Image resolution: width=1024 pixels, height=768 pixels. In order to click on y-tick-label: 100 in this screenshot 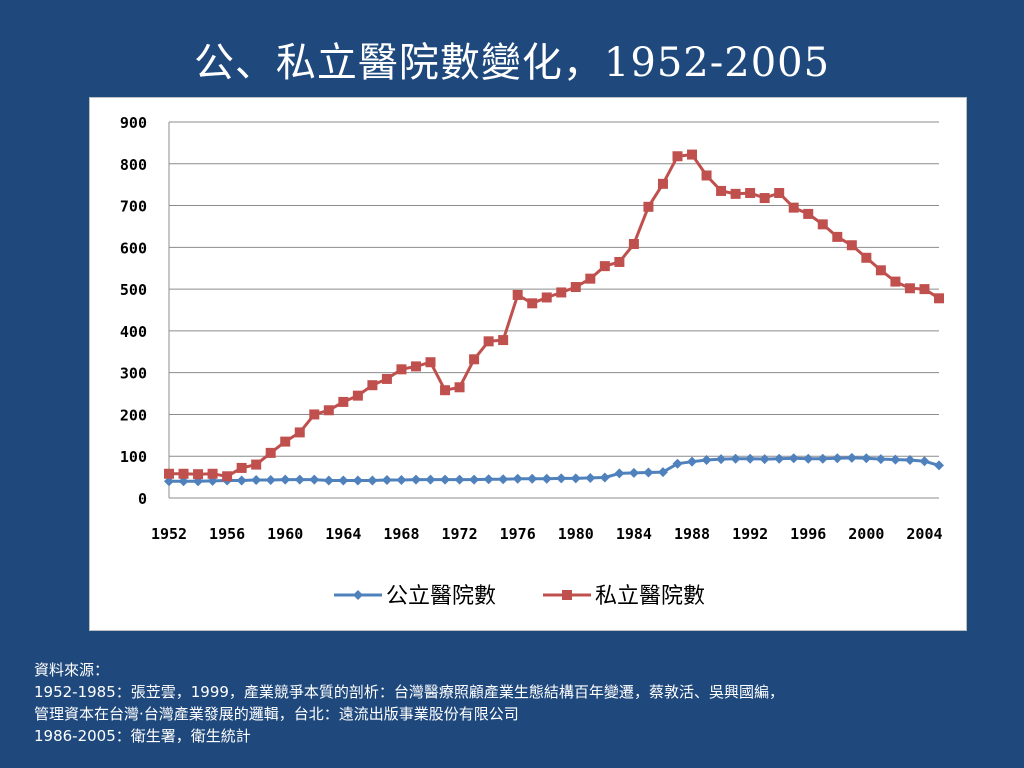, I will do `click(133, 457)`.